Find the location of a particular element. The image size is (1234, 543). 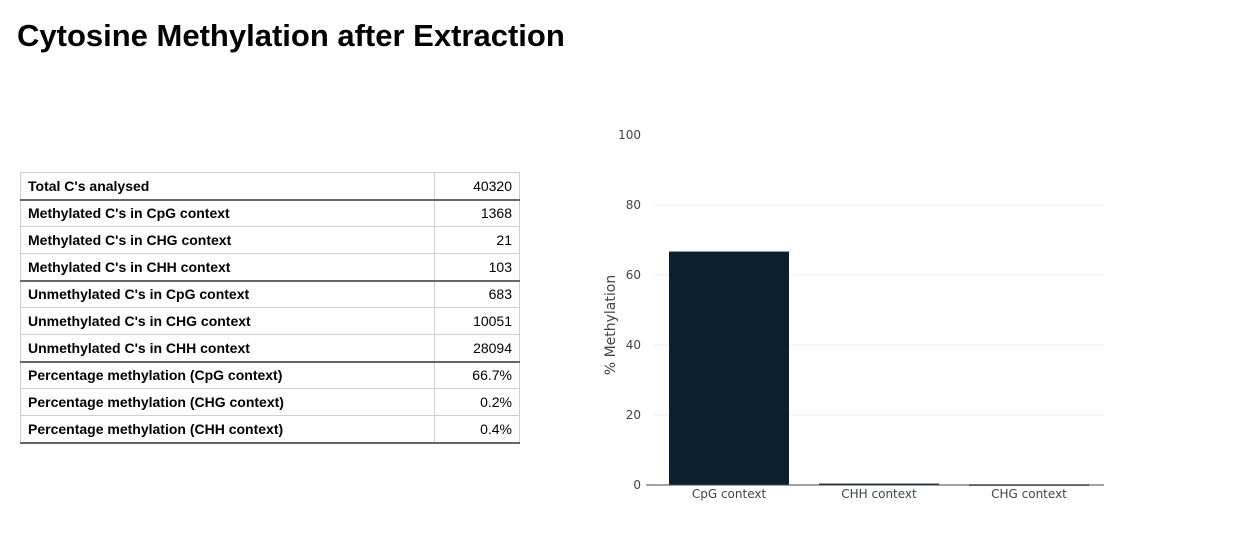

y-tick-label: 100 is located at coordinates (629, 135).